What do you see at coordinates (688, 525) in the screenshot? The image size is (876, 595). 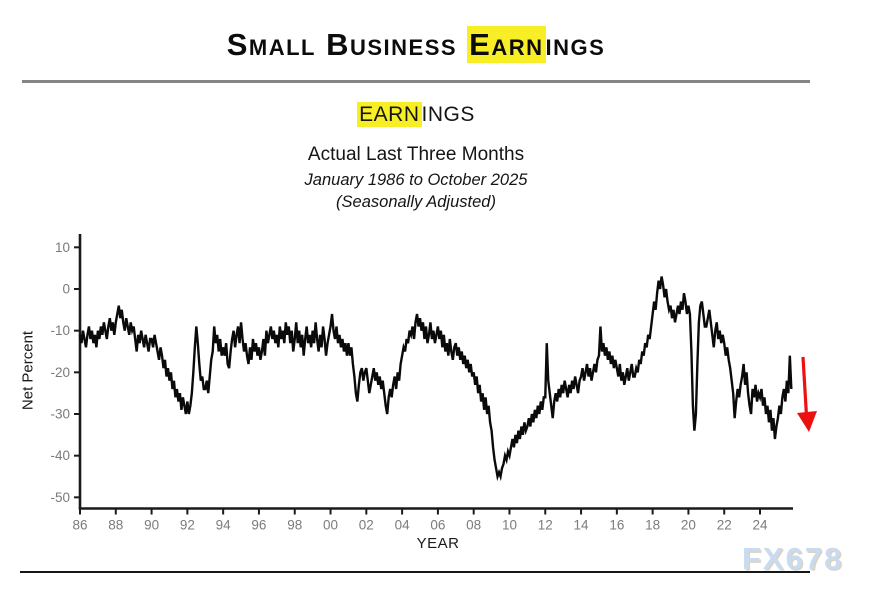 I see `svg-text: 20` at bounding box center [688, 525].